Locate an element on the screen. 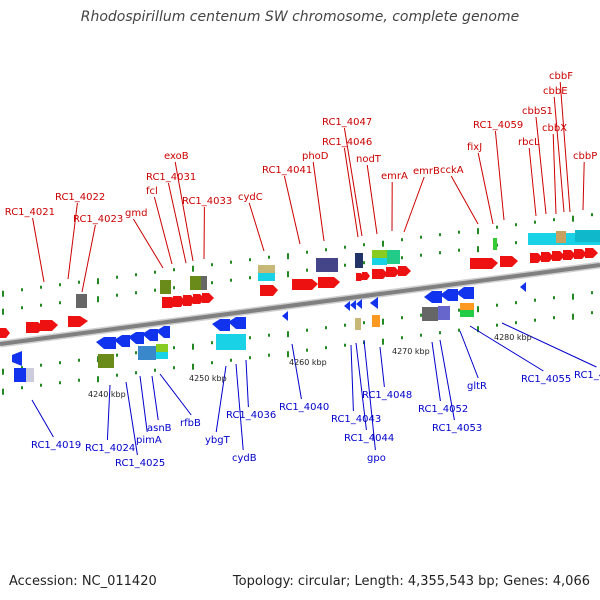  rev-gene-label: gltR is located at coordinates (477, 386).